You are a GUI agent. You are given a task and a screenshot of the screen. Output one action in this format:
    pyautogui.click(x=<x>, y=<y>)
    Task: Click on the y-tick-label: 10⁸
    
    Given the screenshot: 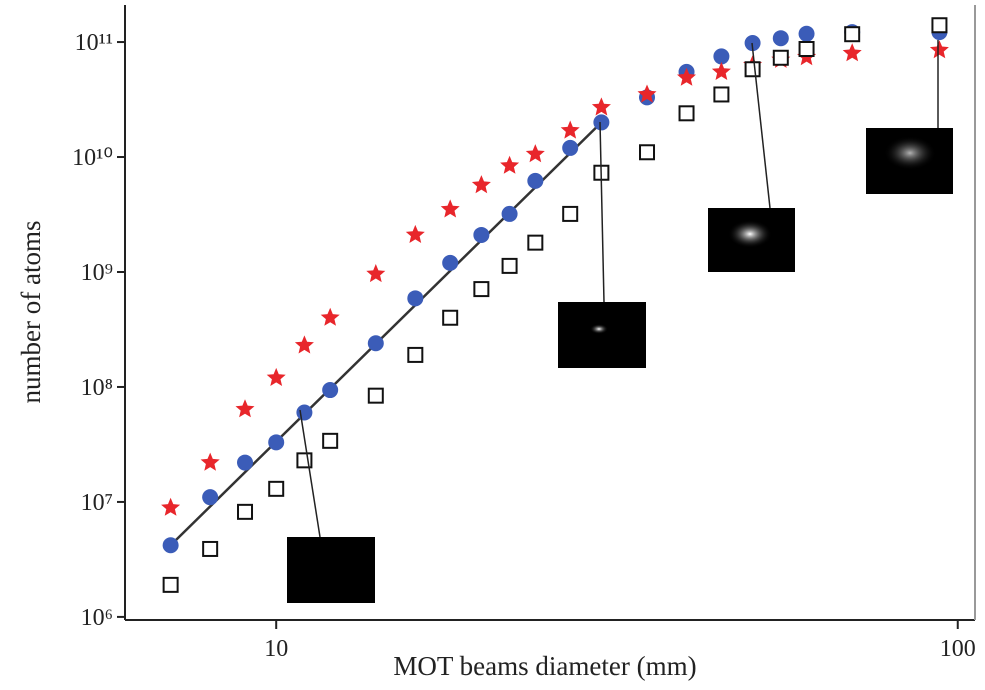 What is the action you would take?
    pyautogui.click(x=97, y=388)
    